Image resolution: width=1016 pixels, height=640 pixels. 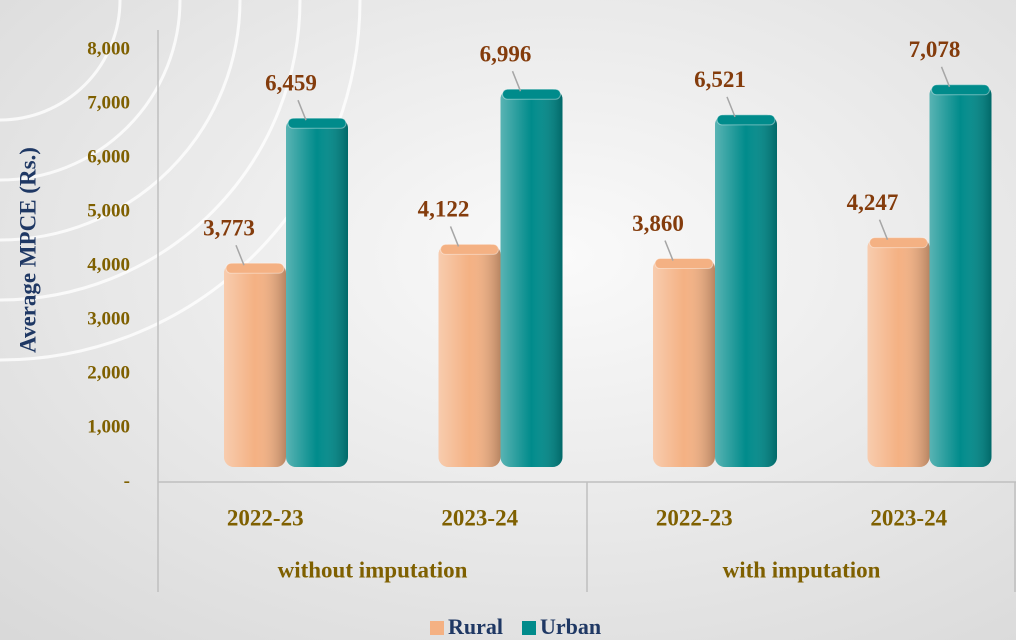 I want to click on y-tick-label: 7,000, so click(x=108, y=102).